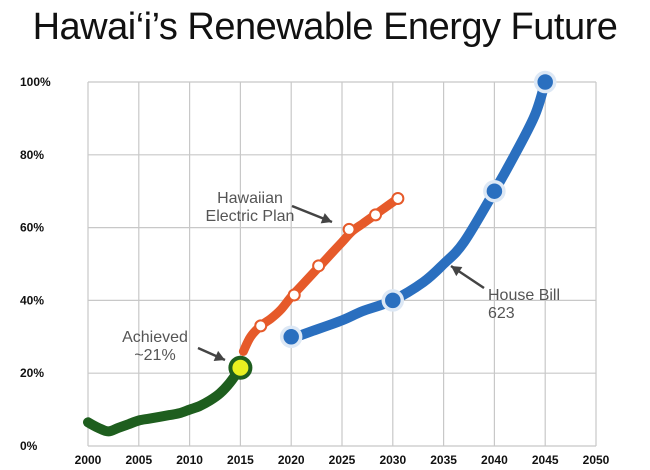 This screenshot has width=650, height=470. I want to click on y-tick-label: 80%, so click(32, 155).